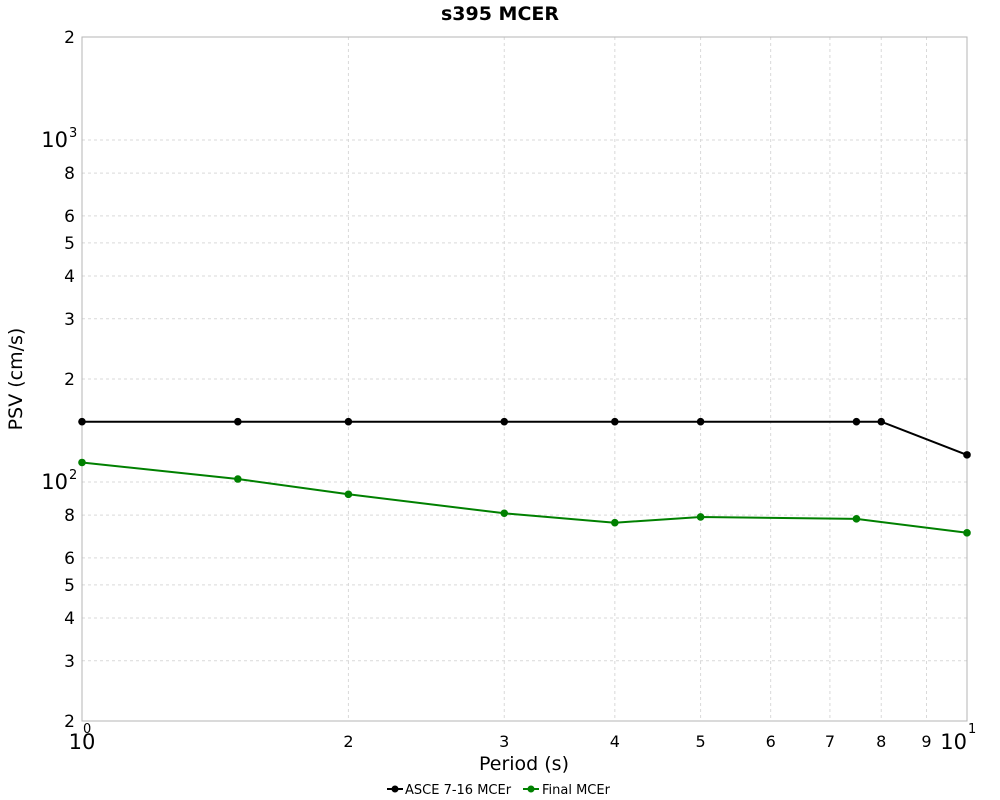  What do you see at coordinates (615, 741) in the screenshot?
I see `x-tick-label: 4` at bounding box center [615, 741].